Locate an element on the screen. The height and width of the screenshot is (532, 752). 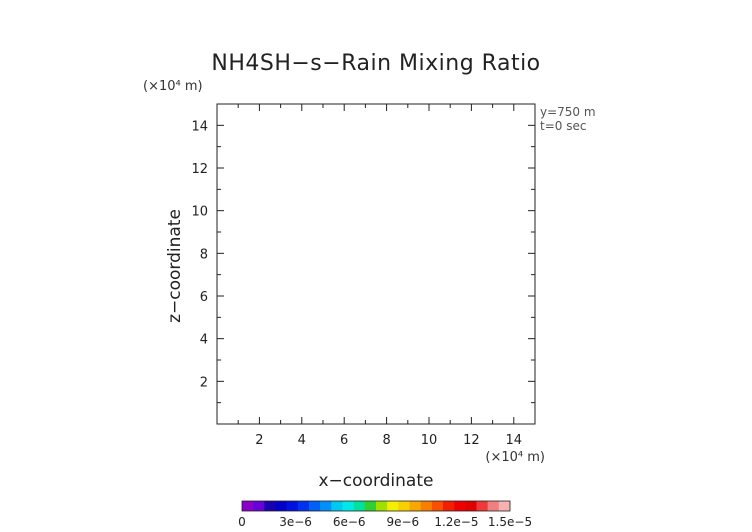
x-axis-label: x−coordinate is located at coordinates (376, 481).